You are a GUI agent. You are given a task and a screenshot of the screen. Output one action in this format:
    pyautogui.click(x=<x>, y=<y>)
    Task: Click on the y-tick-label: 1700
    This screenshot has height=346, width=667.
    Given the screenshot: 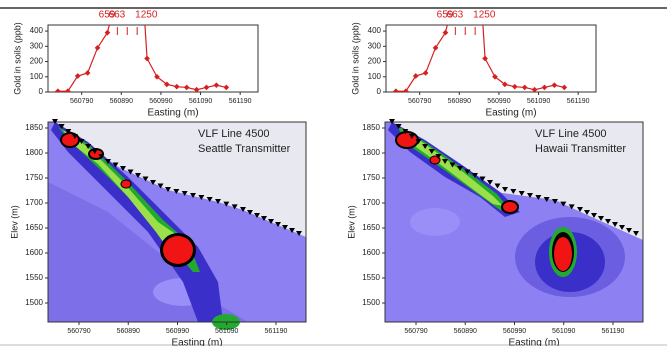 What is the action you would take?
    pyautogui.click(x=34, y=202)
    